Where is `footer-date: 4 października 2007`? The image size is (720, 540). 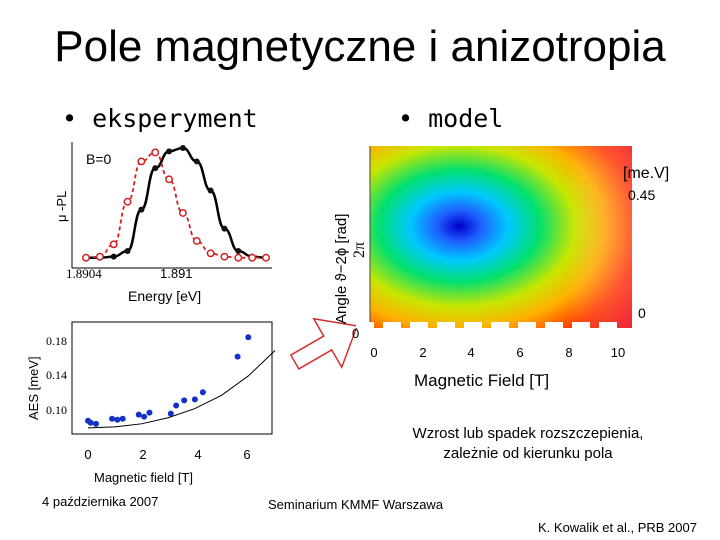
footer-date: 4 października 2007 is located at coordinates (100, 501).